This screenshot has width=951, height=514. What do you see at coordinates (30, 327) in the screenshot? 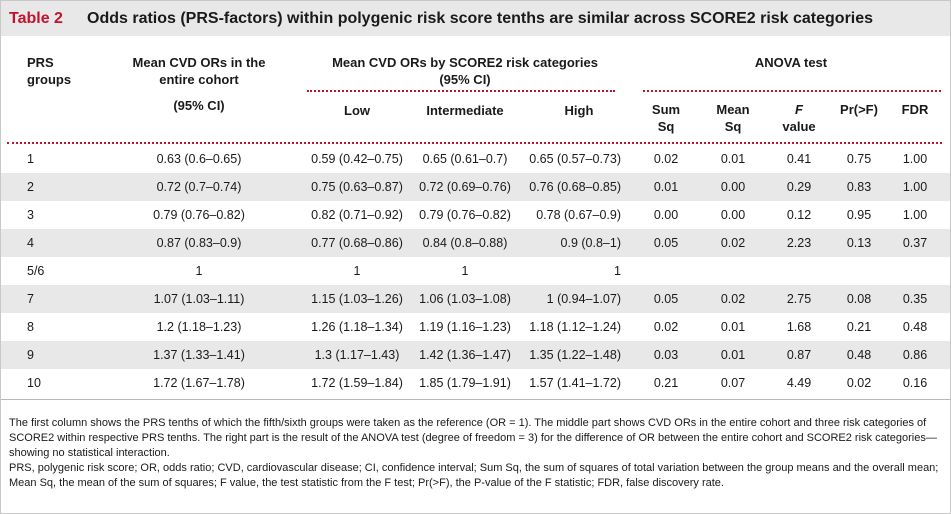
I see `cell-group: 8` at bounding box center [30, 327].